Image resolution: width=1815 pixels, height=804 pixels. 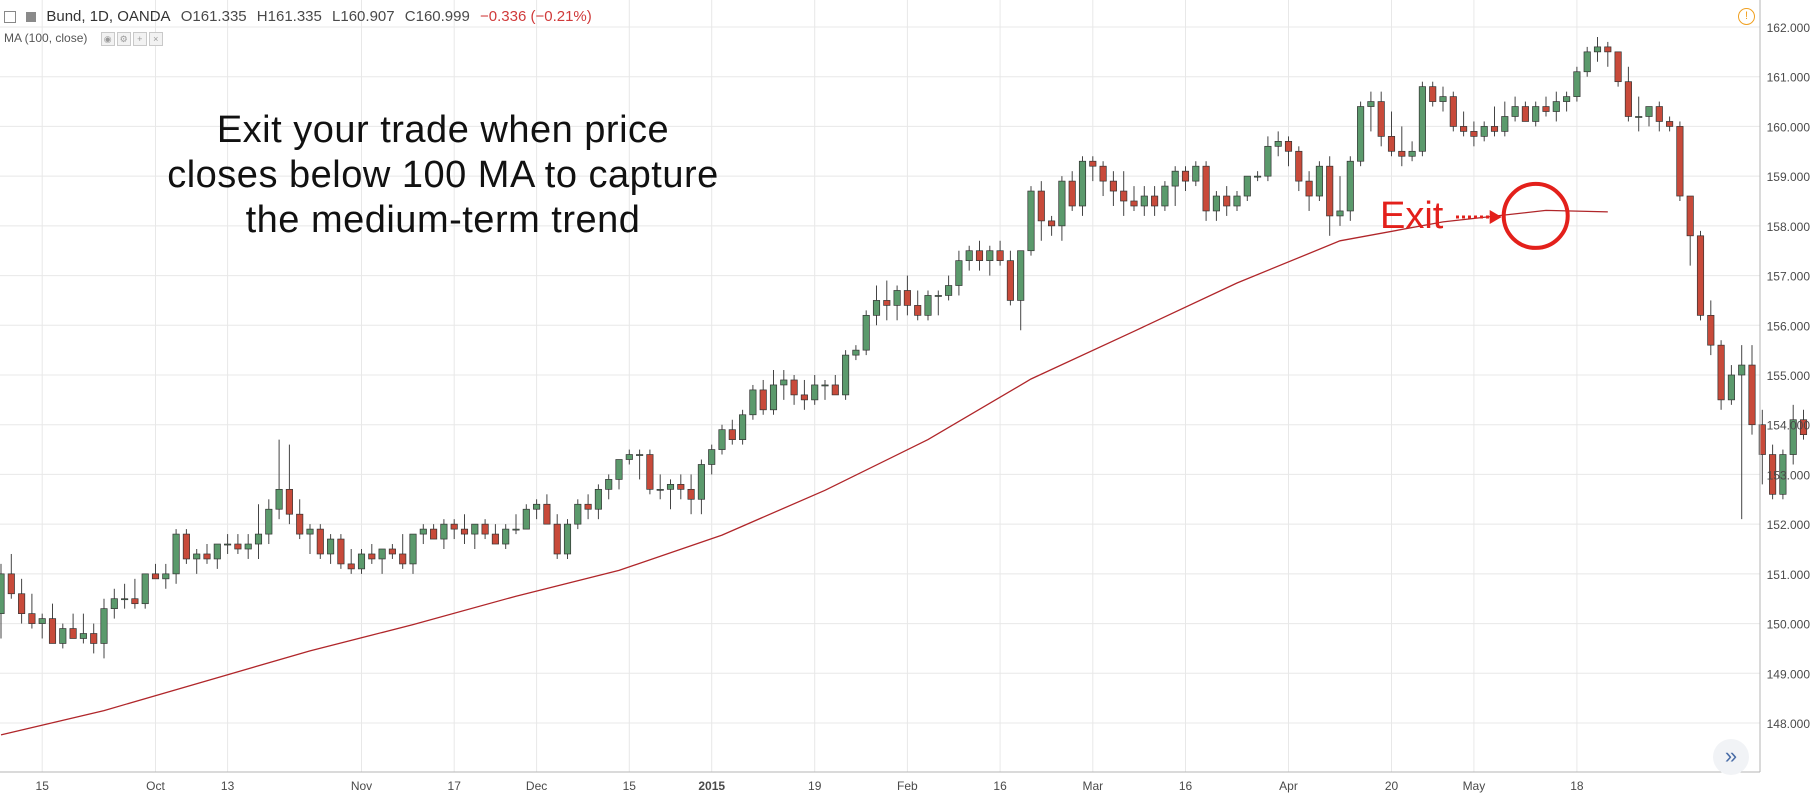 What do you see at coordinates (46, 38) in the screenshot?
I see `indicator-label: MA (100, close)` at bounding box center [46, 38].